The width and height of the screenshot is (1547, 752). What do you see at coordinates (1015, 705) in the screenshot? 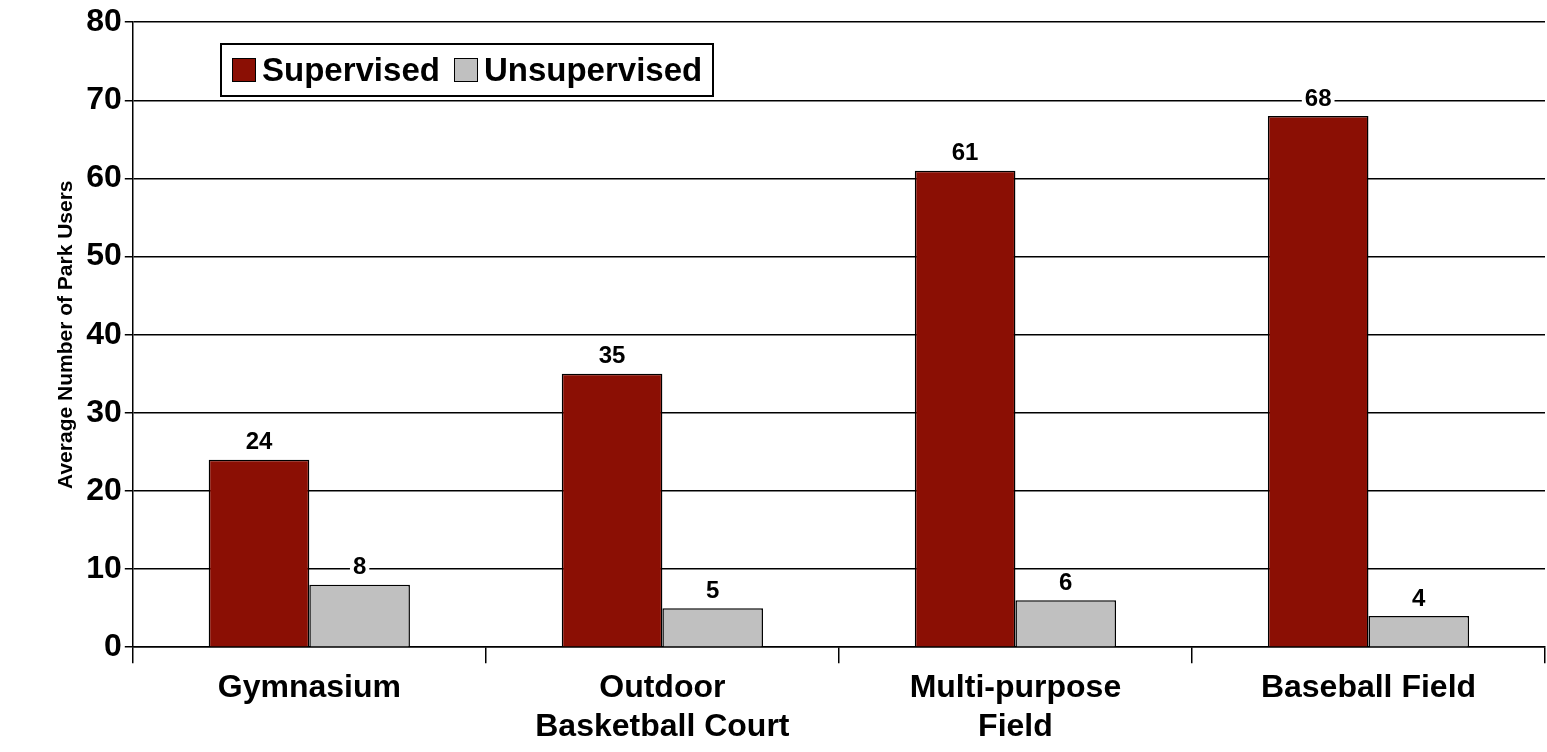
I see `x-tick-label: Multi-purpose Field` at bounding box center [1015, 705].